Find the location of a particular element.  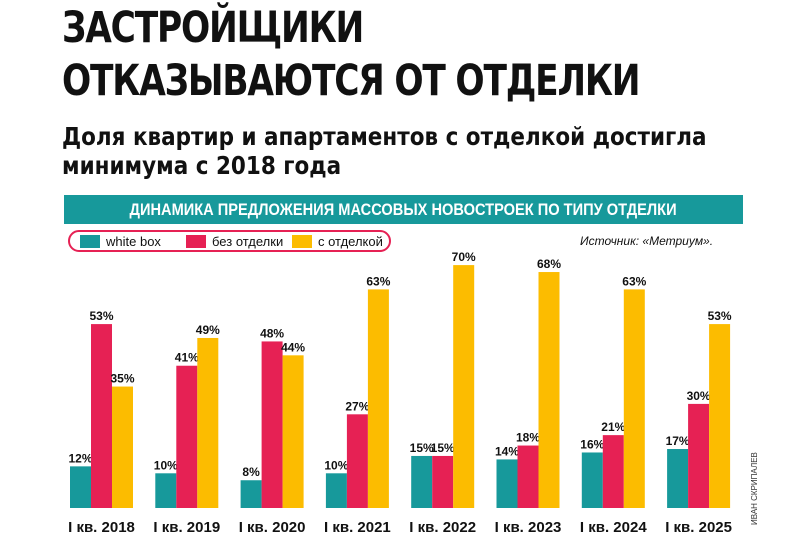

data-label-white-box-2: 10% is located at coordinates (166, 465).